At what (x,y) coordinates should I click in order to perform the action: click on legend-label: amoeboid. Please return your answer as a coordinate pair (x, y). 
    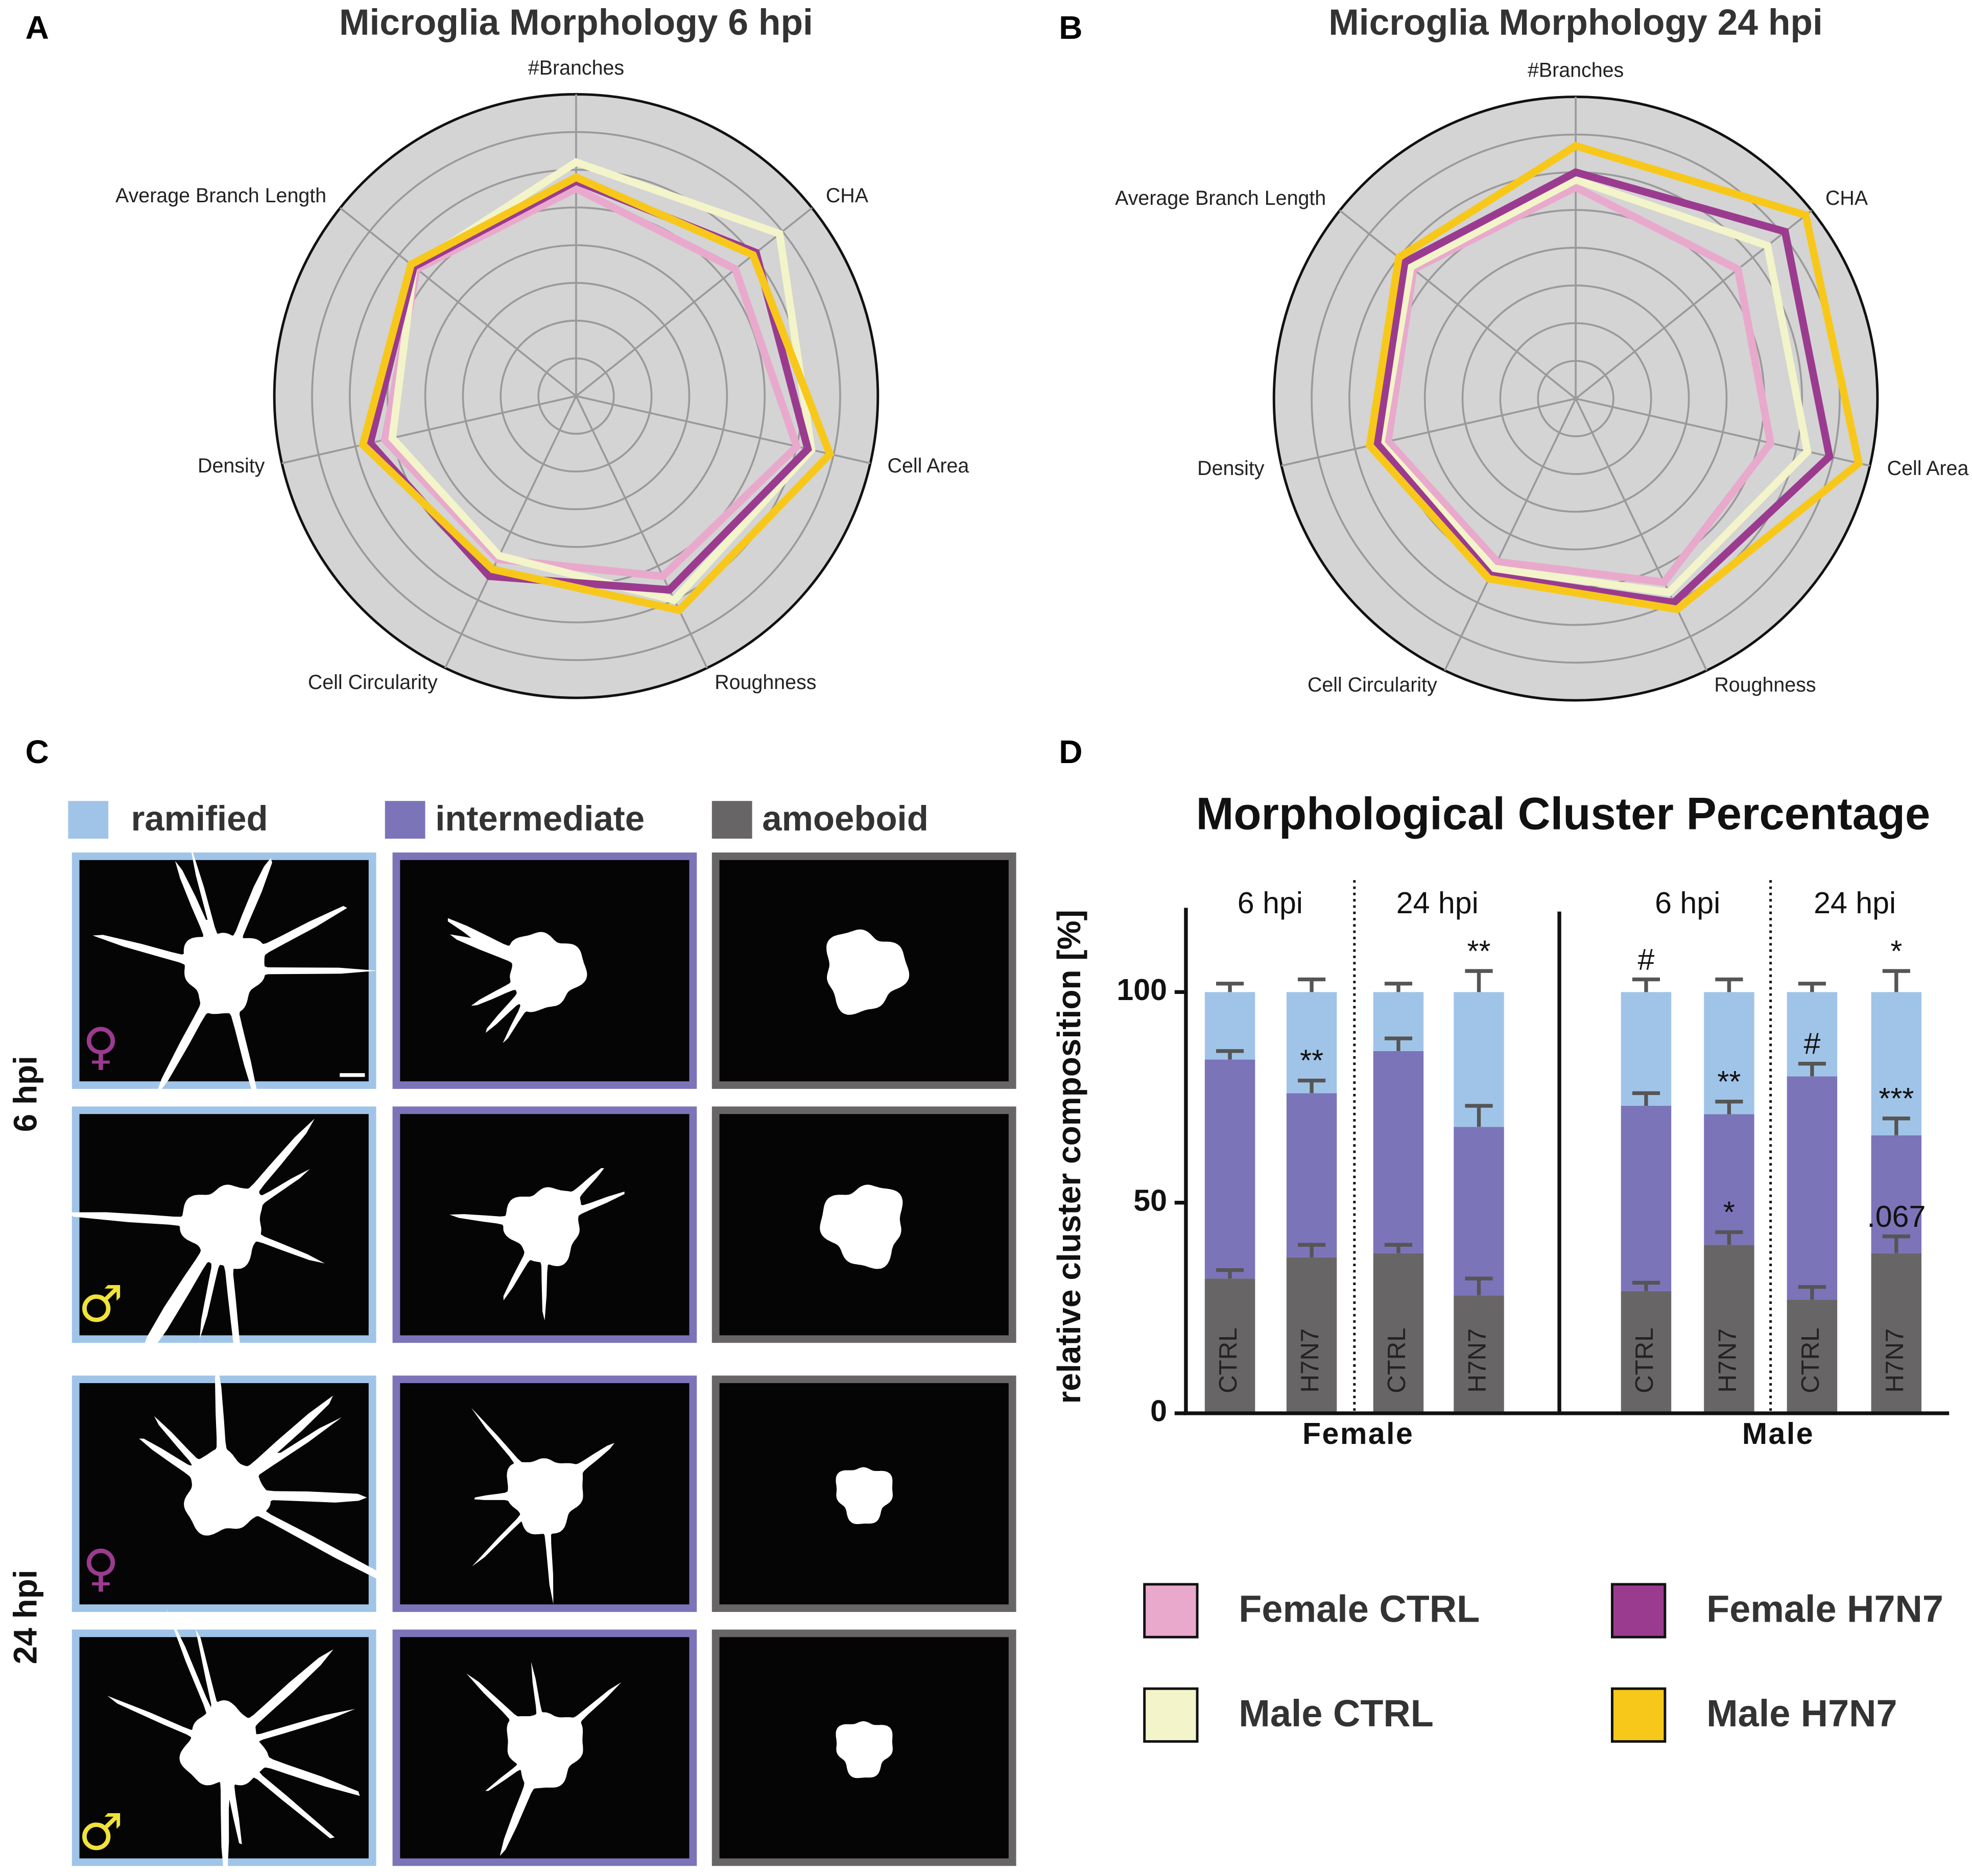
    Looking at the image, I should click on (845, 818).